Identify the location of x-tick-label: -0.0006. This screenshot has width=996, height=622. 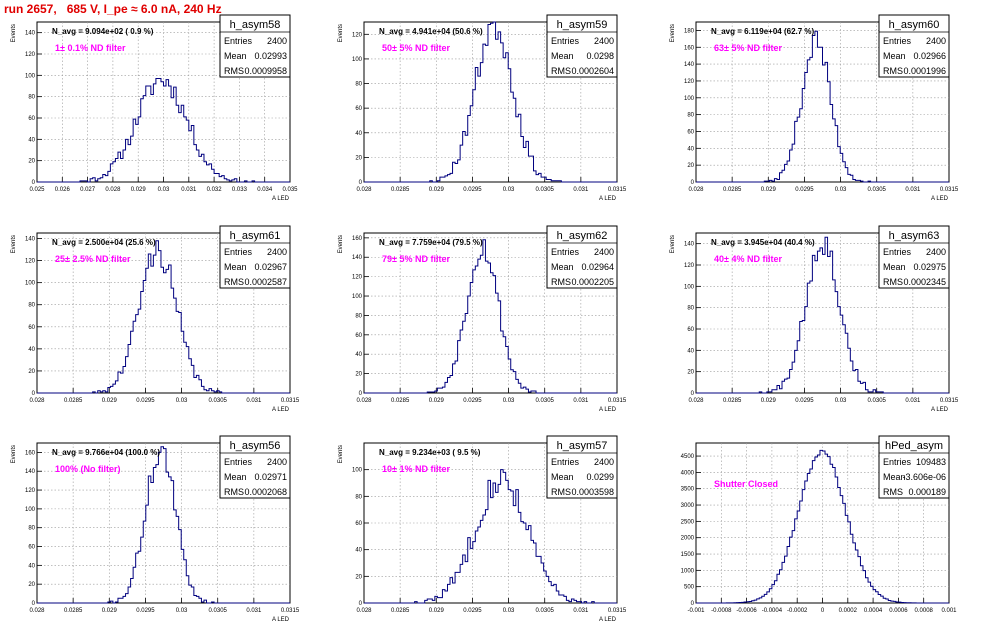
(746, 611).